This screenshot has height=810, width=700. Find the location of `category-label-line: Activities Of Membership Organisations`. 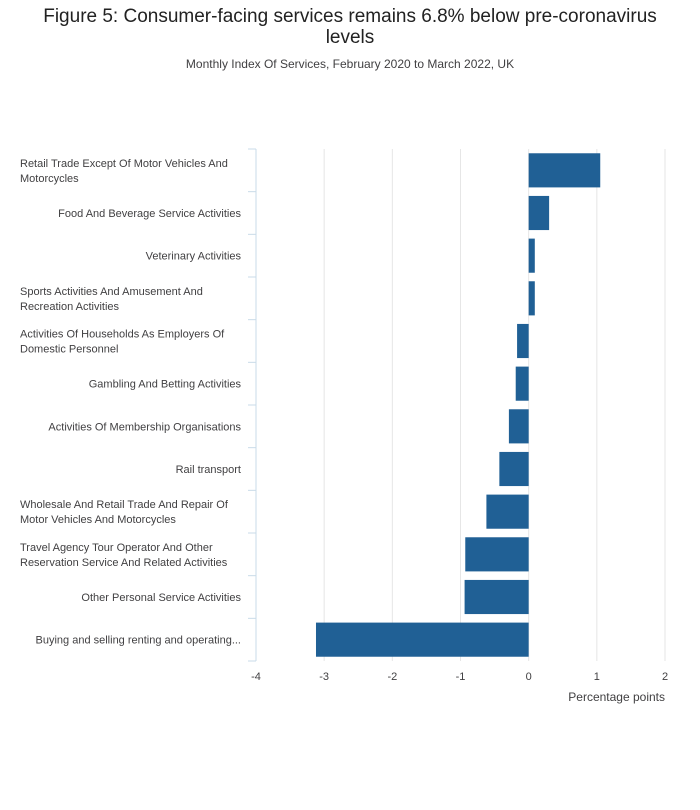

category-label-line: Activities Of Membership Organisations is located at coordinates (144, 427).